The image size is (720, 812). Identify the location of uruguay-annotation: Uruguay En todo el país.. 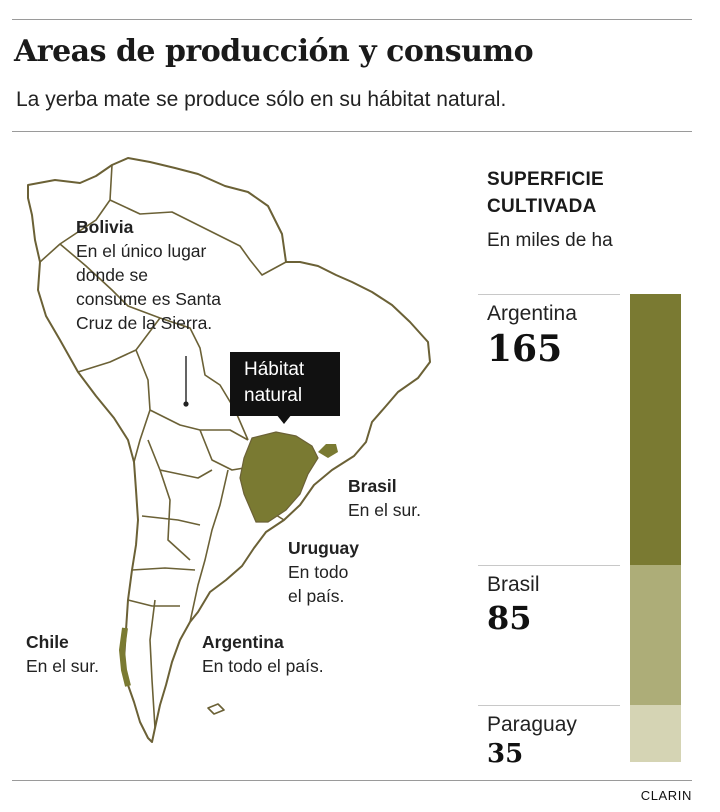
(323, 572).